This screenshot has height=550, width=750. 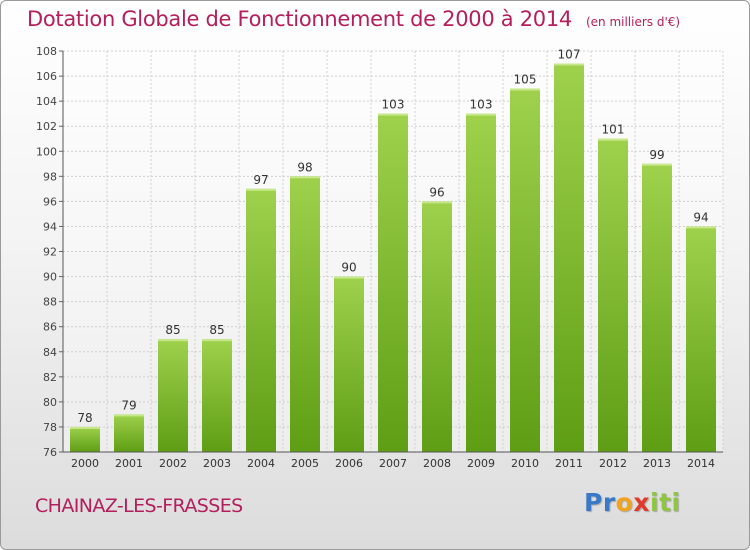 What do you see at coordinates (46, 76) in the screenshot?
I see `y-tick-label: 106` at bounding box center [46, 76].